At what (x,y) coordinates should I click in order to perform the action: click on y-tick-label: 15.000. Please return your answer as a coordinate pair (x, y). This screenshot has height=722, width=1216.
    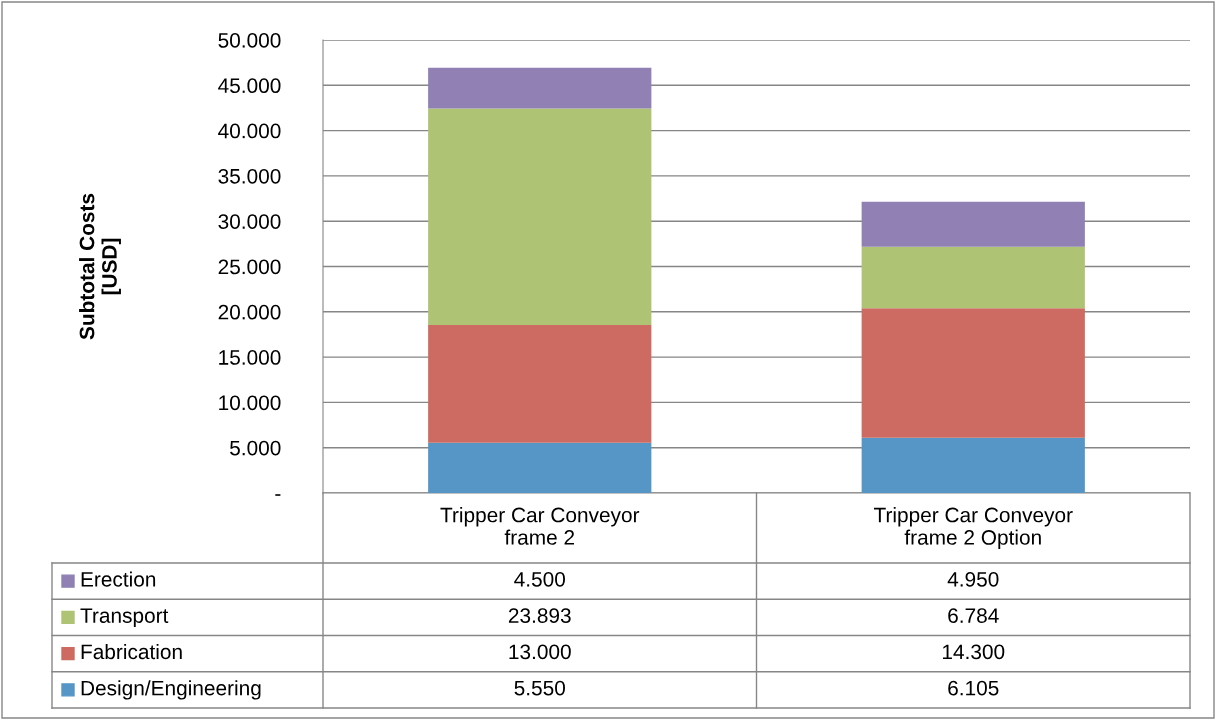
    Looking at the image, I should click on (250, 357).